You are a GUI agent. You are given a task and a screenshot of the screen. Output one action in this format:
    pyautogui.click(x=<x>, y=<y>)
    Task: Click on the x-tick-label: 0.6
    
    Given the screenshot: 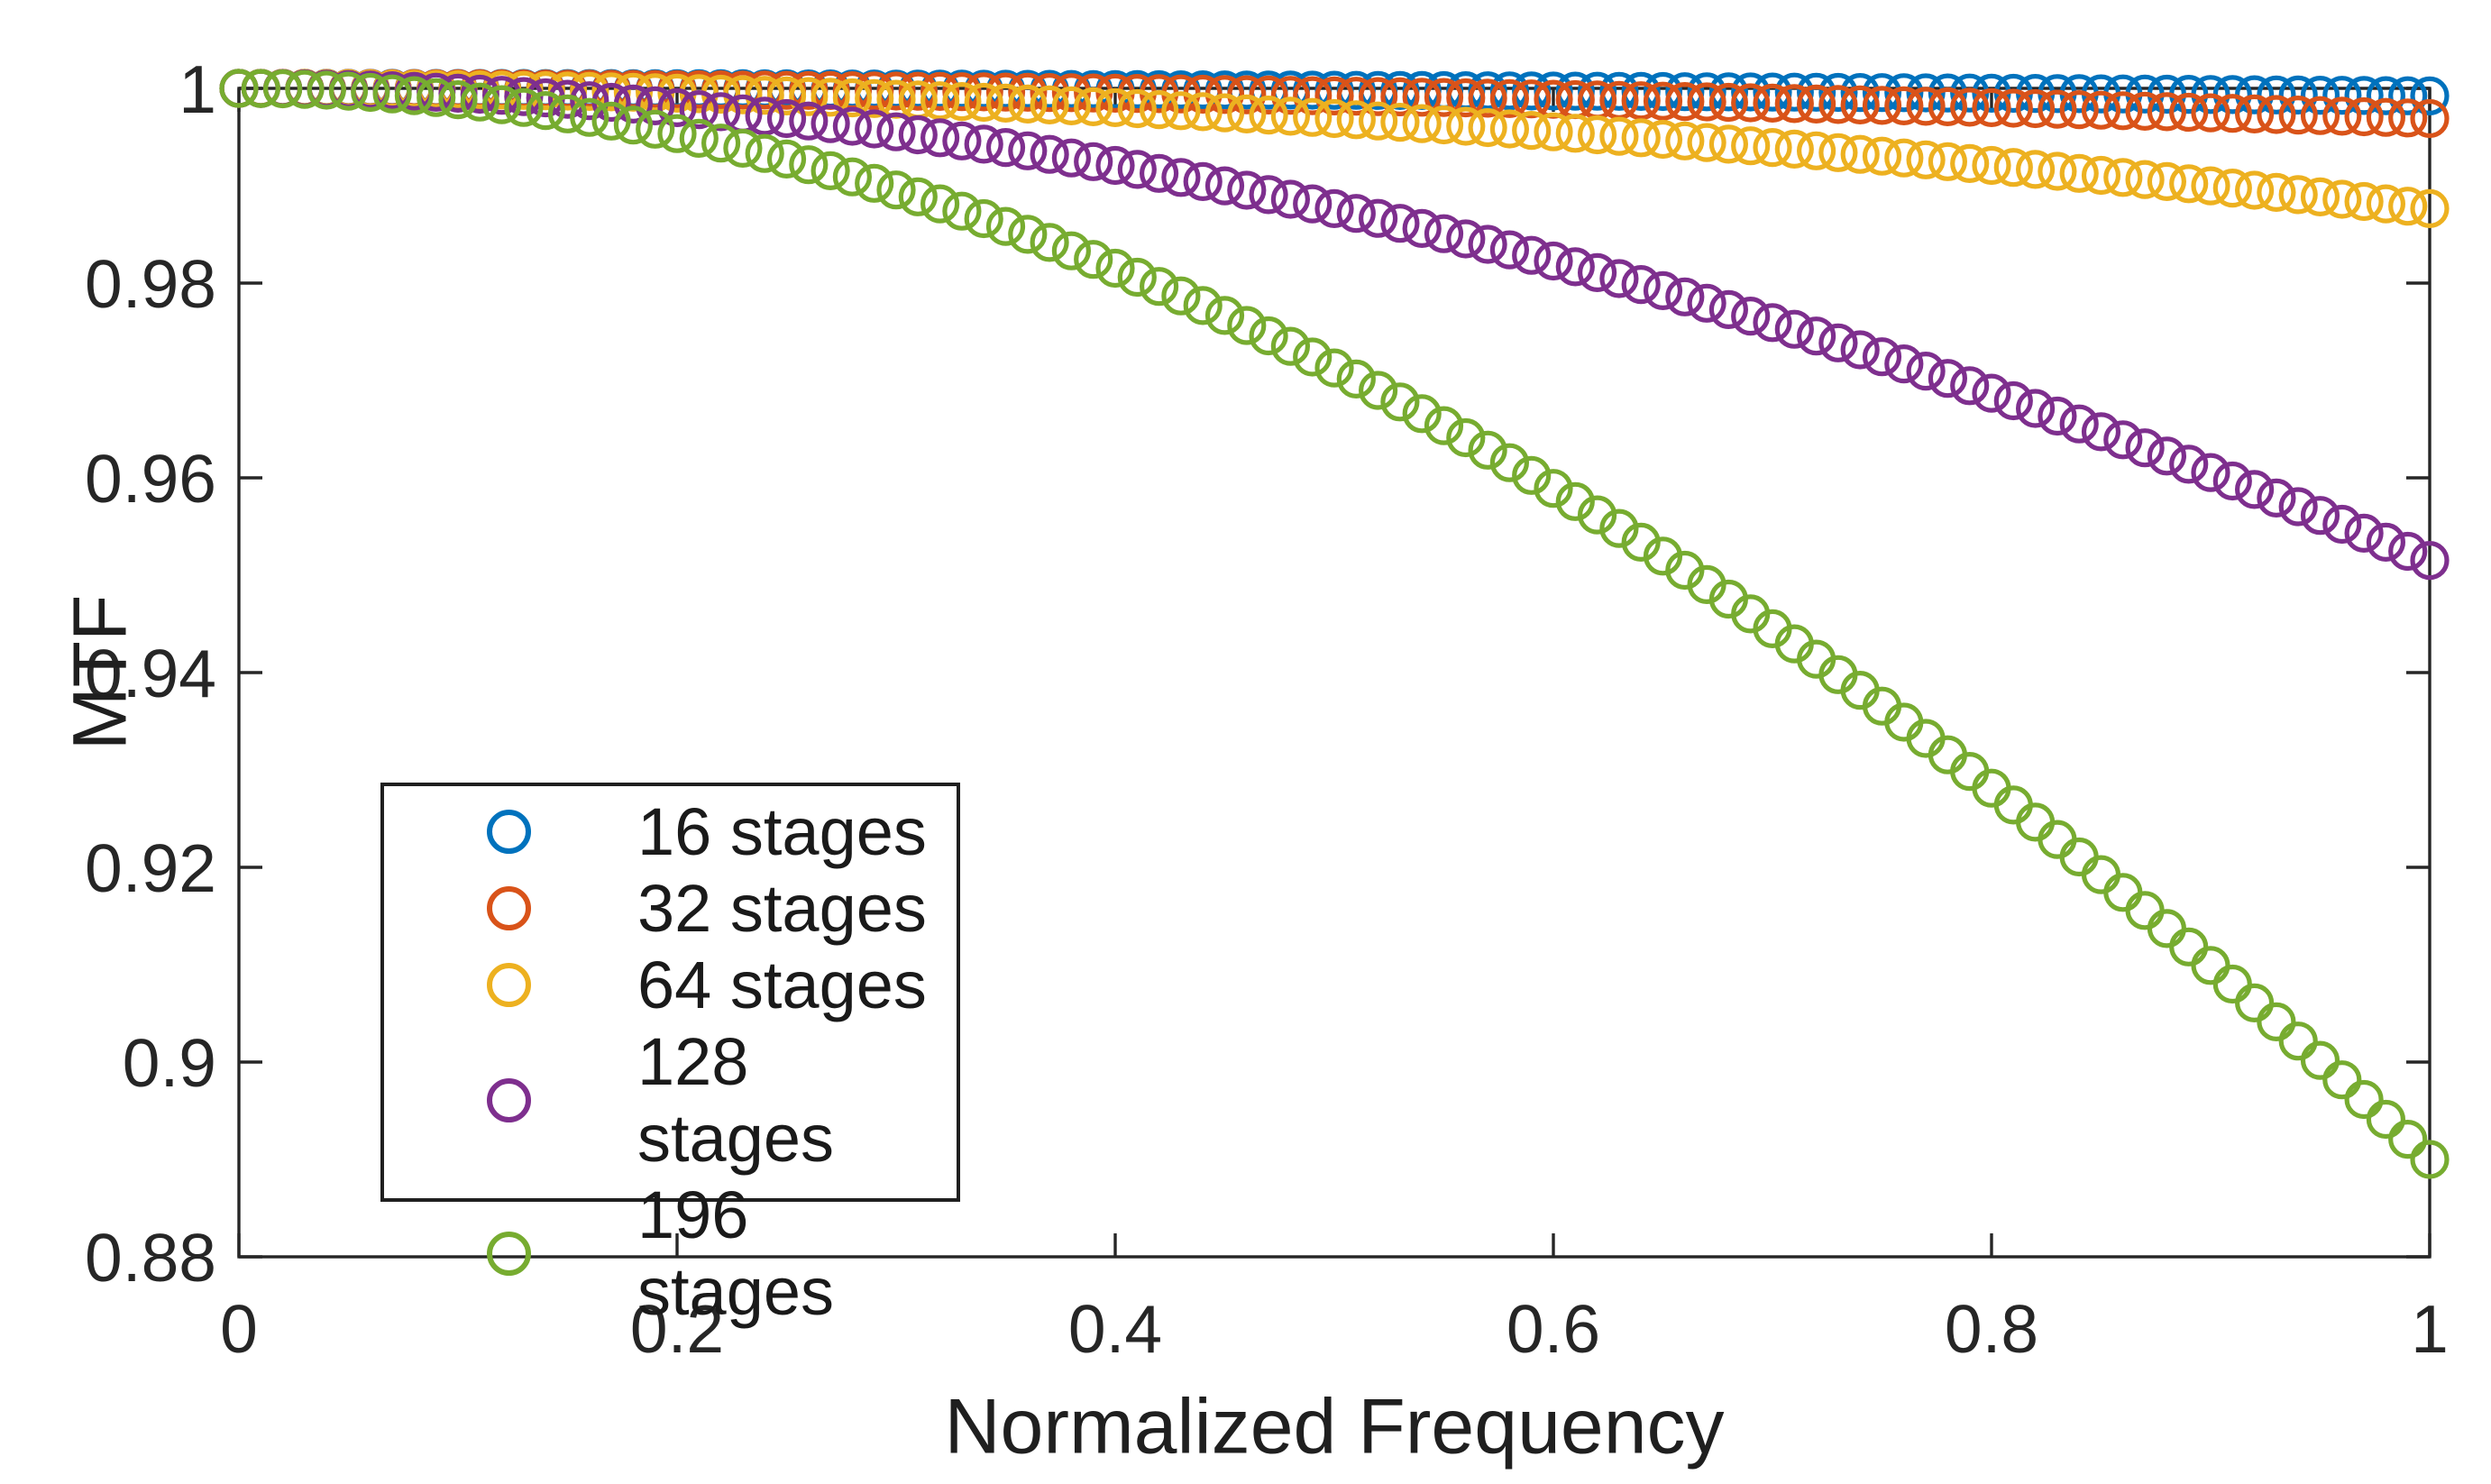 What is the action you would take?
    pyautogui.click(x=1553, y=1329)
    